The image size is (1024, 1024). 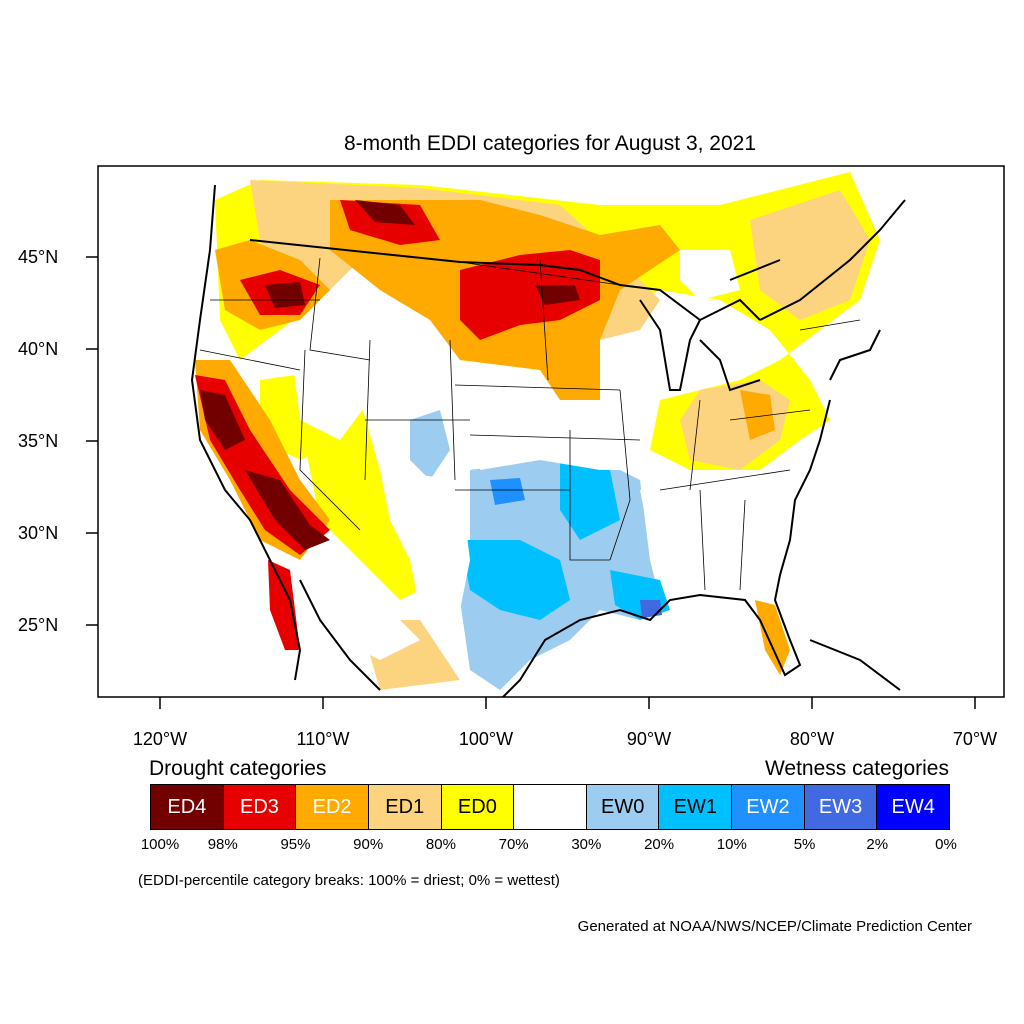 What do you see at coordinates (841, 807) in the screenshot?
I see `legend-cell: EW3` at bounding box center [841, 807].